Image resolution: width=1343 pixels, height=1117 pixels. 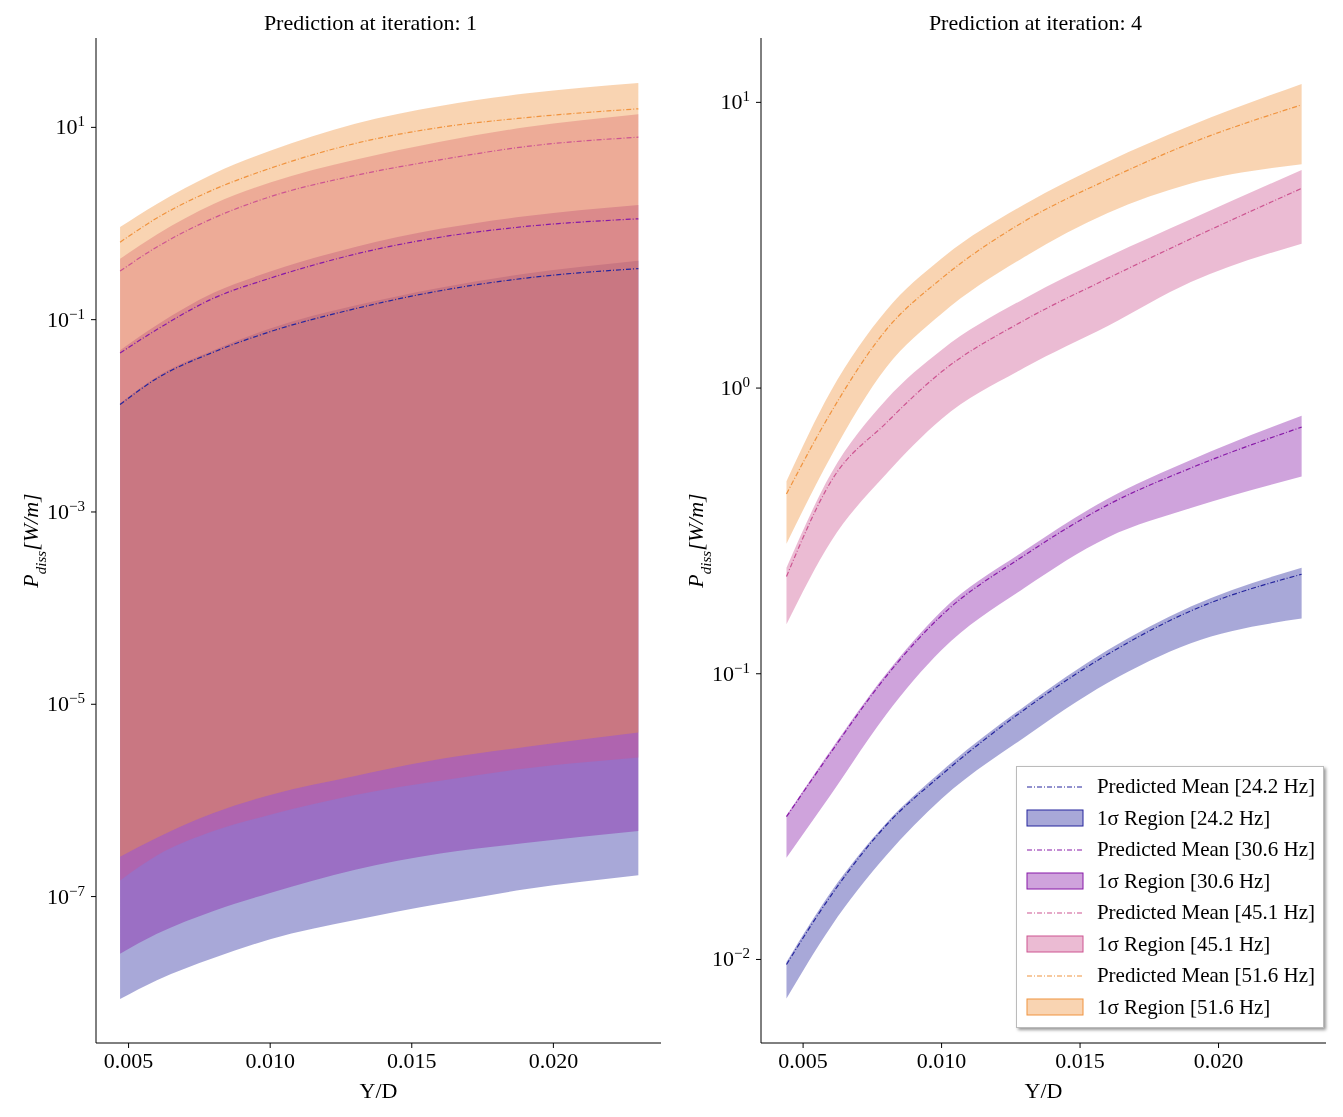 I want to click on annotation: 1σ Region [24.2 Hz], so click(x=1183, y=818).